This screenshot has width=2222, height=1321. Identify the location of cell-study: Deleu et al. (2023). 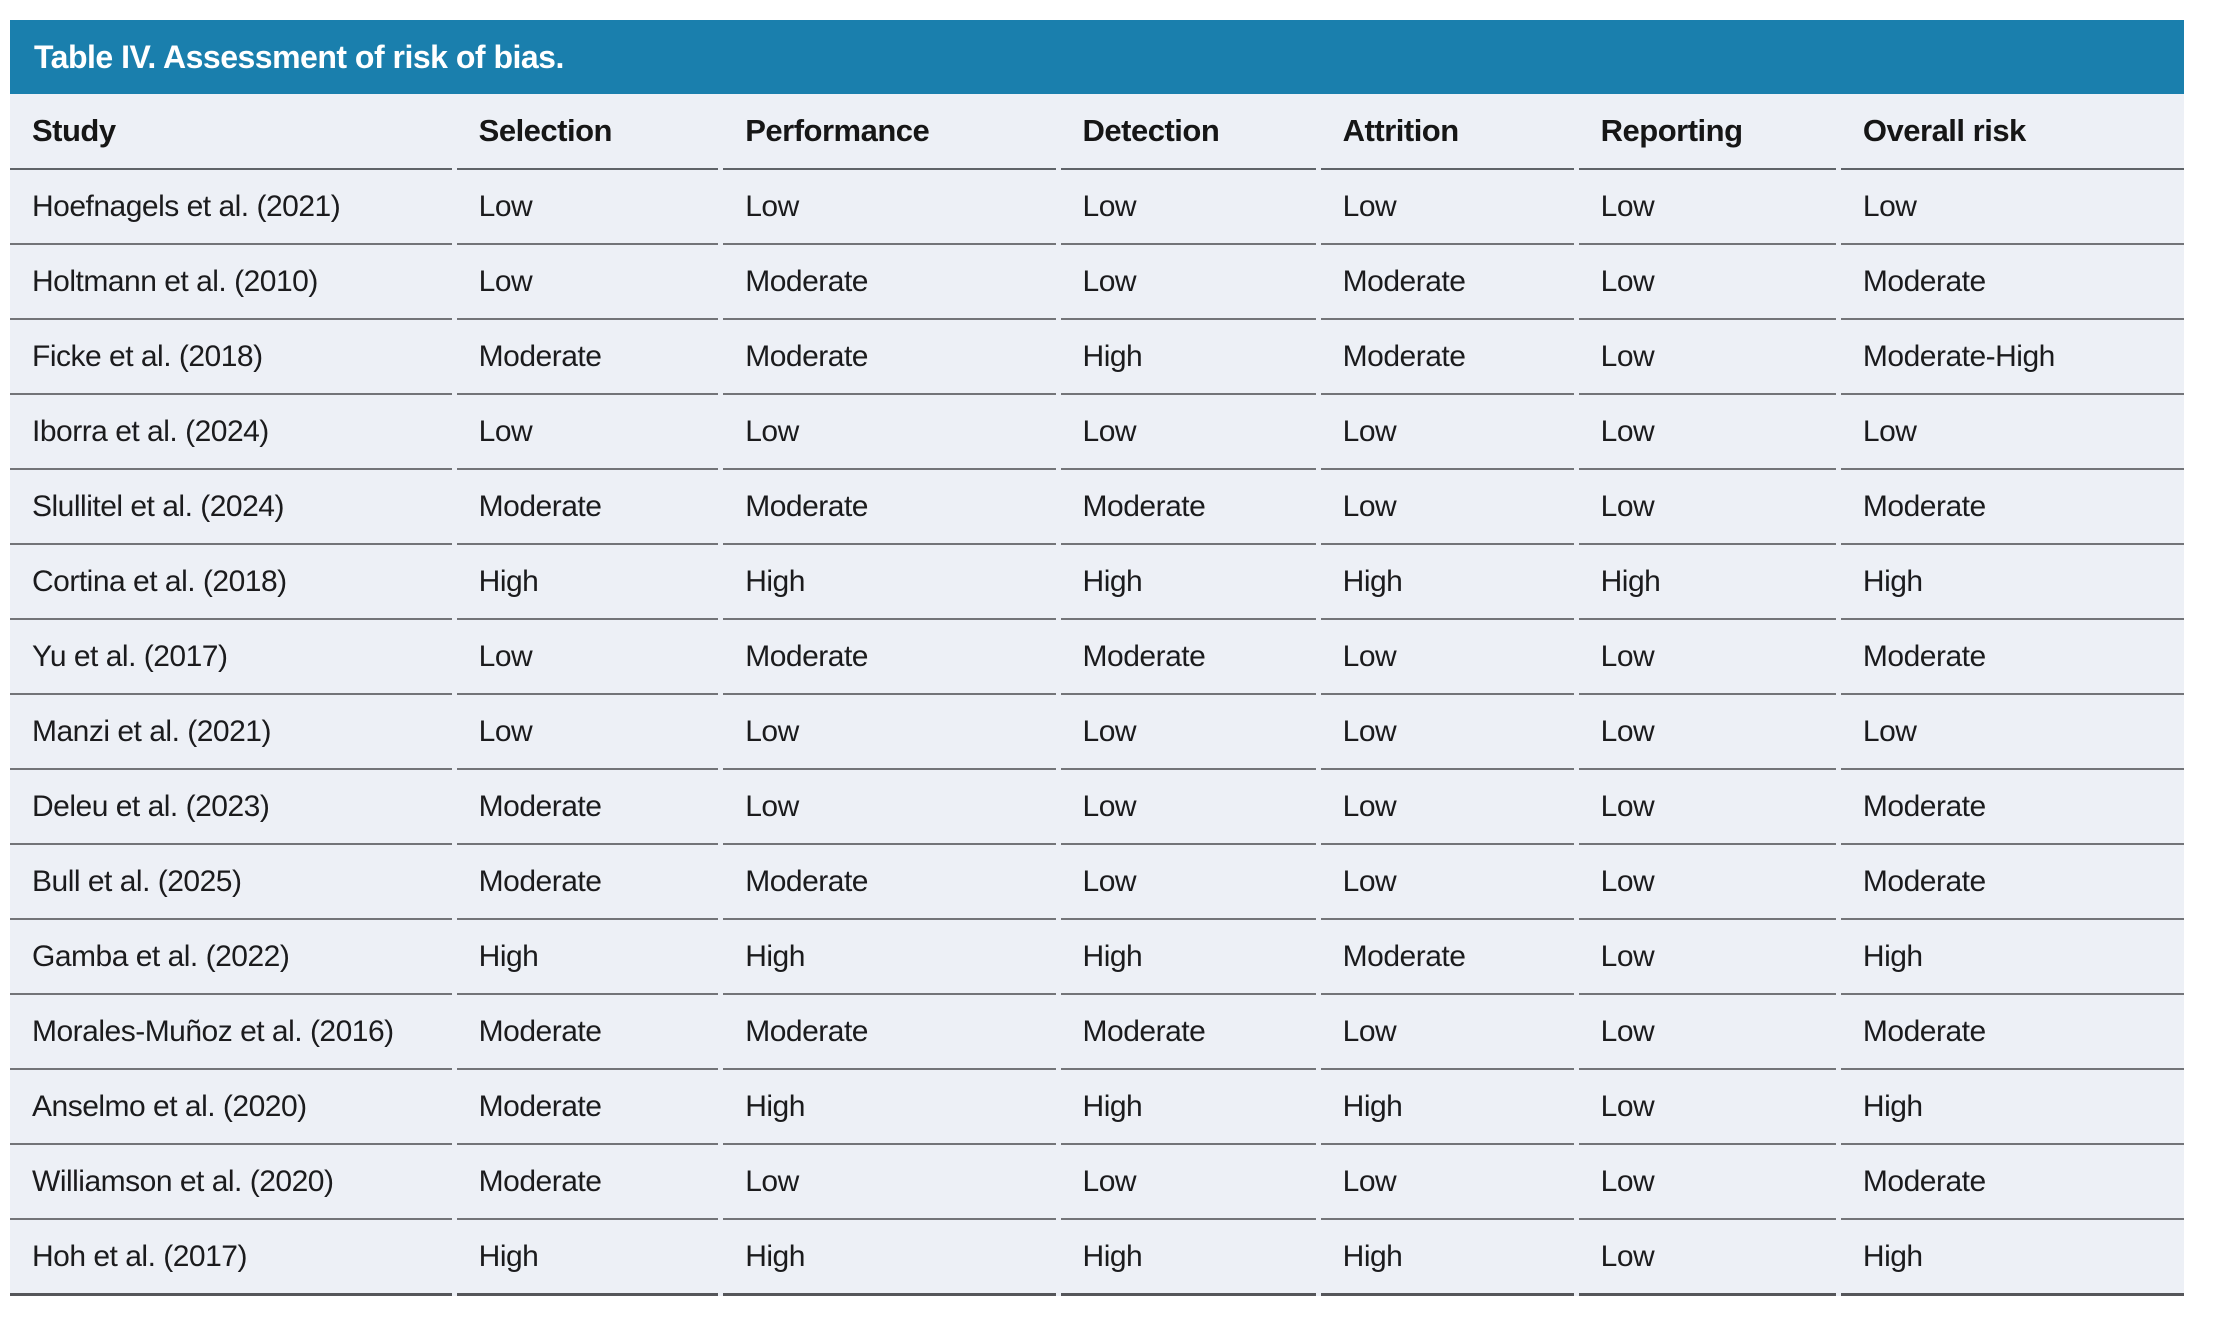
(231, 807).